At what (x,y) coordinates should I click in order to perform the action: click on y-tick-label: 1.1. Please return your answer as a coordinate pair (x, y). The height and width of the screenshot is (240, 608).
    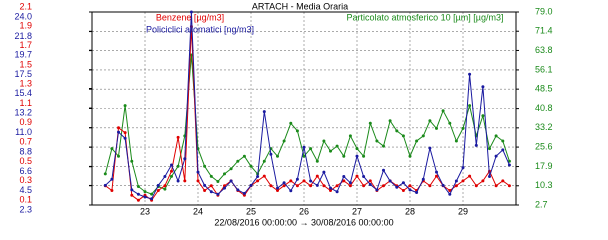
    Looking at the image, I should click on (25, 103).